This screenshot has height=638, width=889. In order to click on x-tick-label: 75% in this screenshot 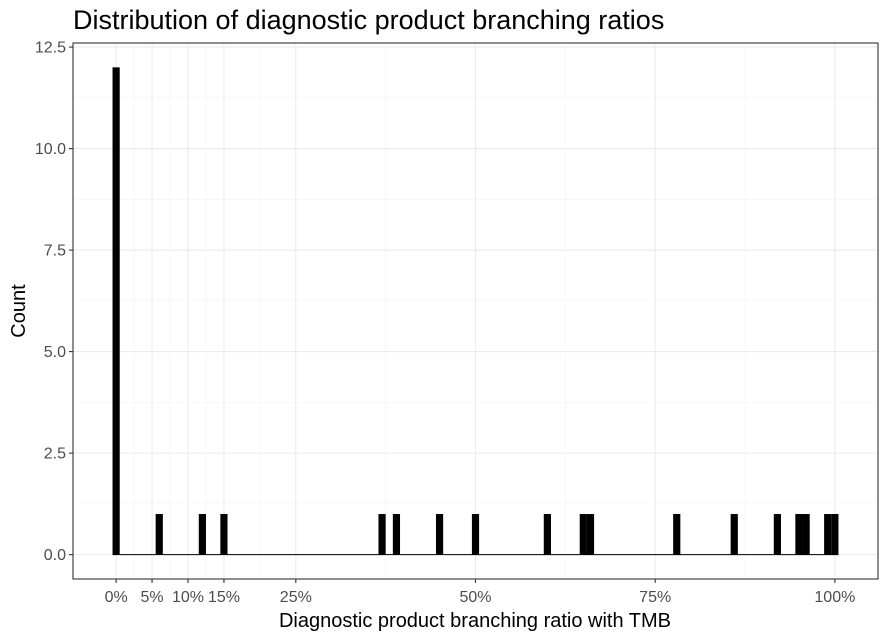, I will do `click(655, 597)`.